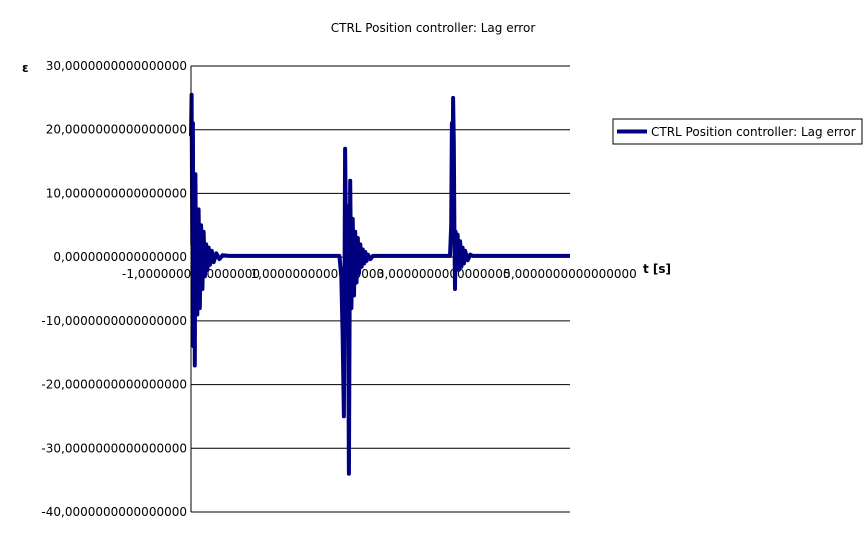  Describe the element at coordinates (116, 66) in the screenshot. I see `y-tick-label: 30,0000000000000000` at that location.